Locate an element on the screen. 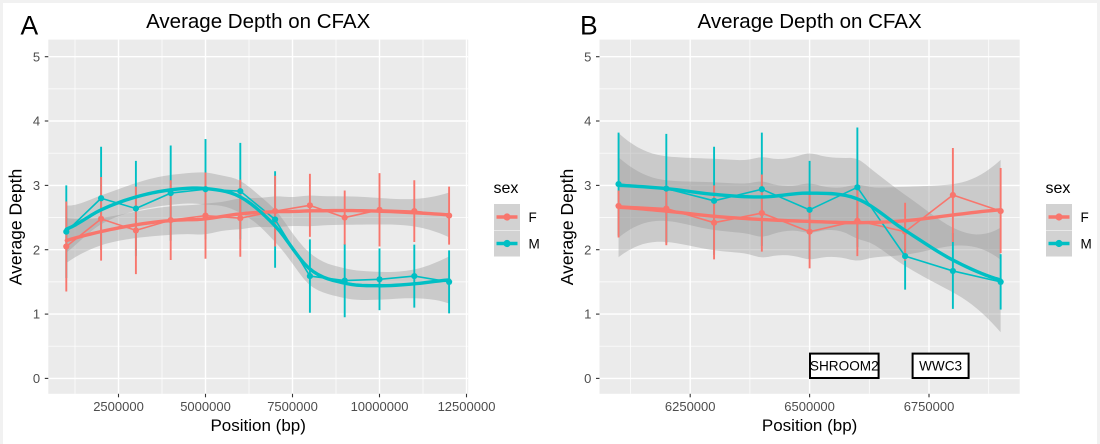 The height and width of the screenshot is (444, 1100). svg-text: 2500000 is located at coordinates (118, 406).